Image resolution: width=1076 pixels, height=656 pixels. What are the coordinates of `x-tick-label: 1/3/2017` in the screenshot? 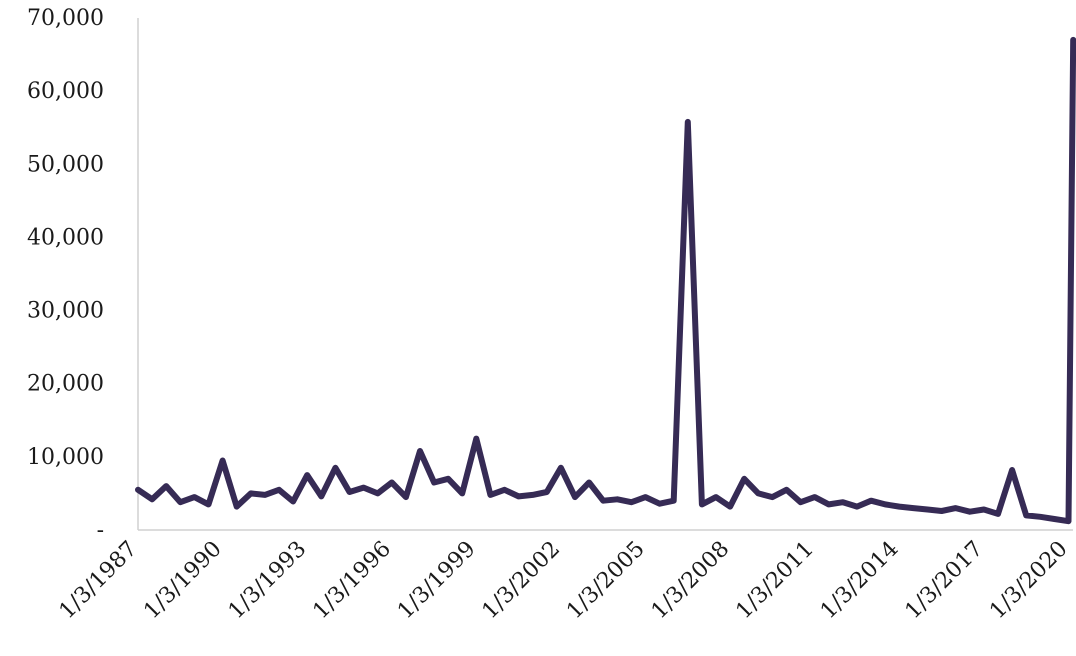 It's located at (945, 581).